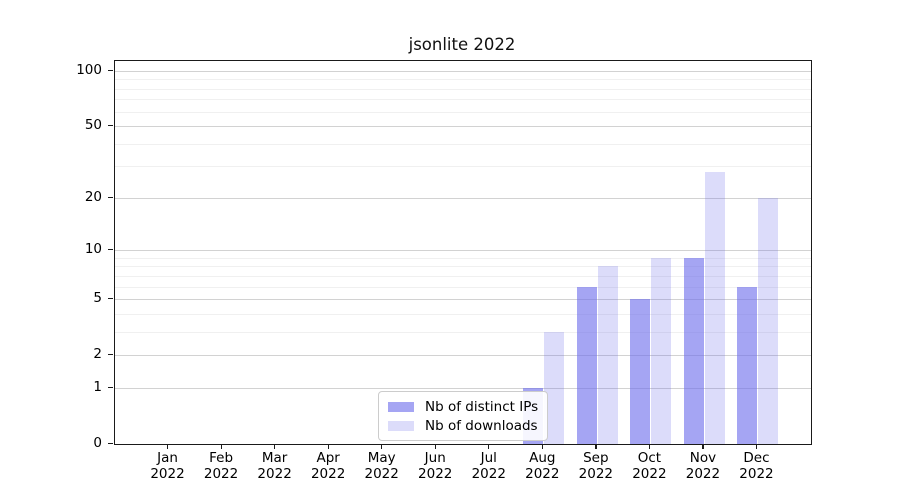 The height and width of the screenshot is (500, 900). Describe the element at coordinates (596, 458) in the screenshot. I see `x-tick-month: Sep` at that location.